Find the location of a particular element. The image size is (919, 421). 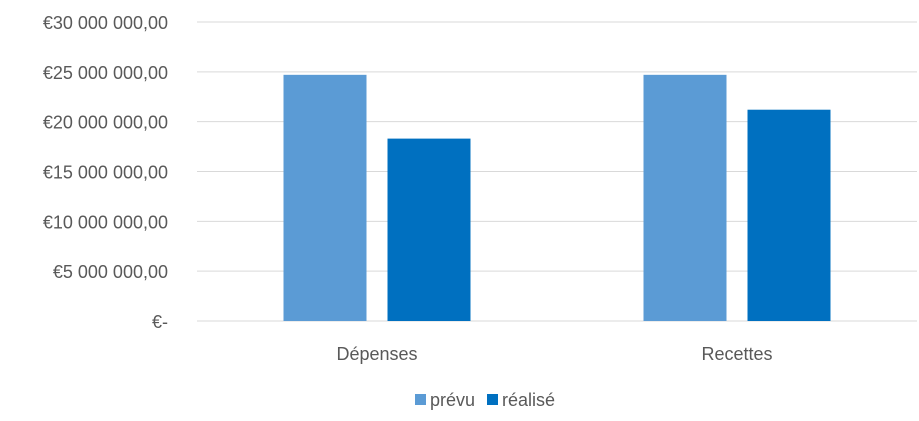

y-tick-label: €30 000 000,00 is located at coordinates (105, 23).